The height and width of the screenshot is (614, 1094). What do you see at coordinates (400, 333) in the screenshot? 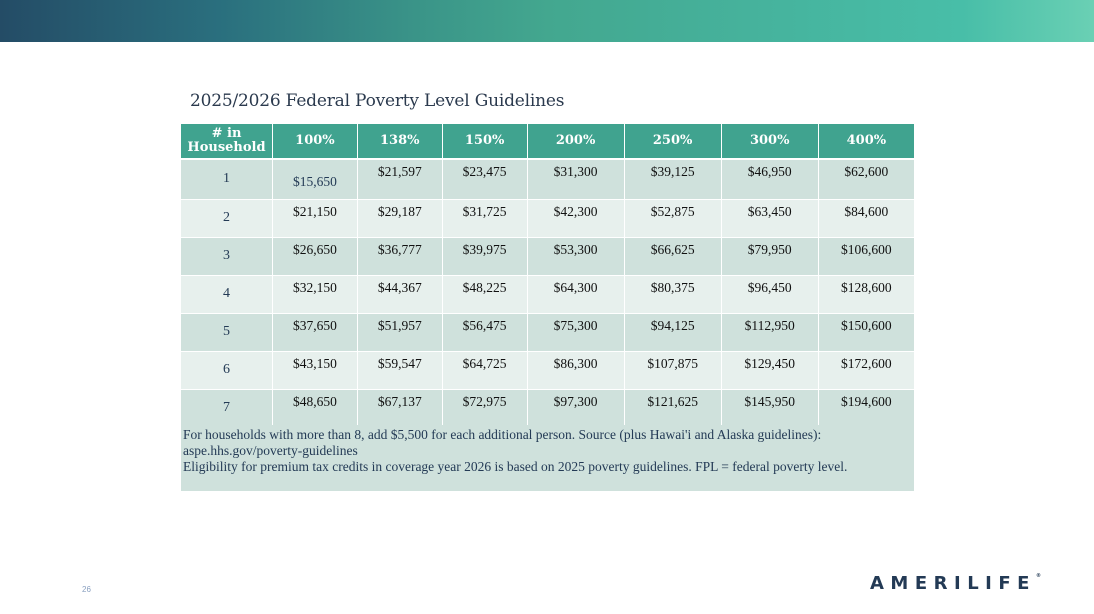
I see `cell-138: $51,957` at bounding box center [400, 333].